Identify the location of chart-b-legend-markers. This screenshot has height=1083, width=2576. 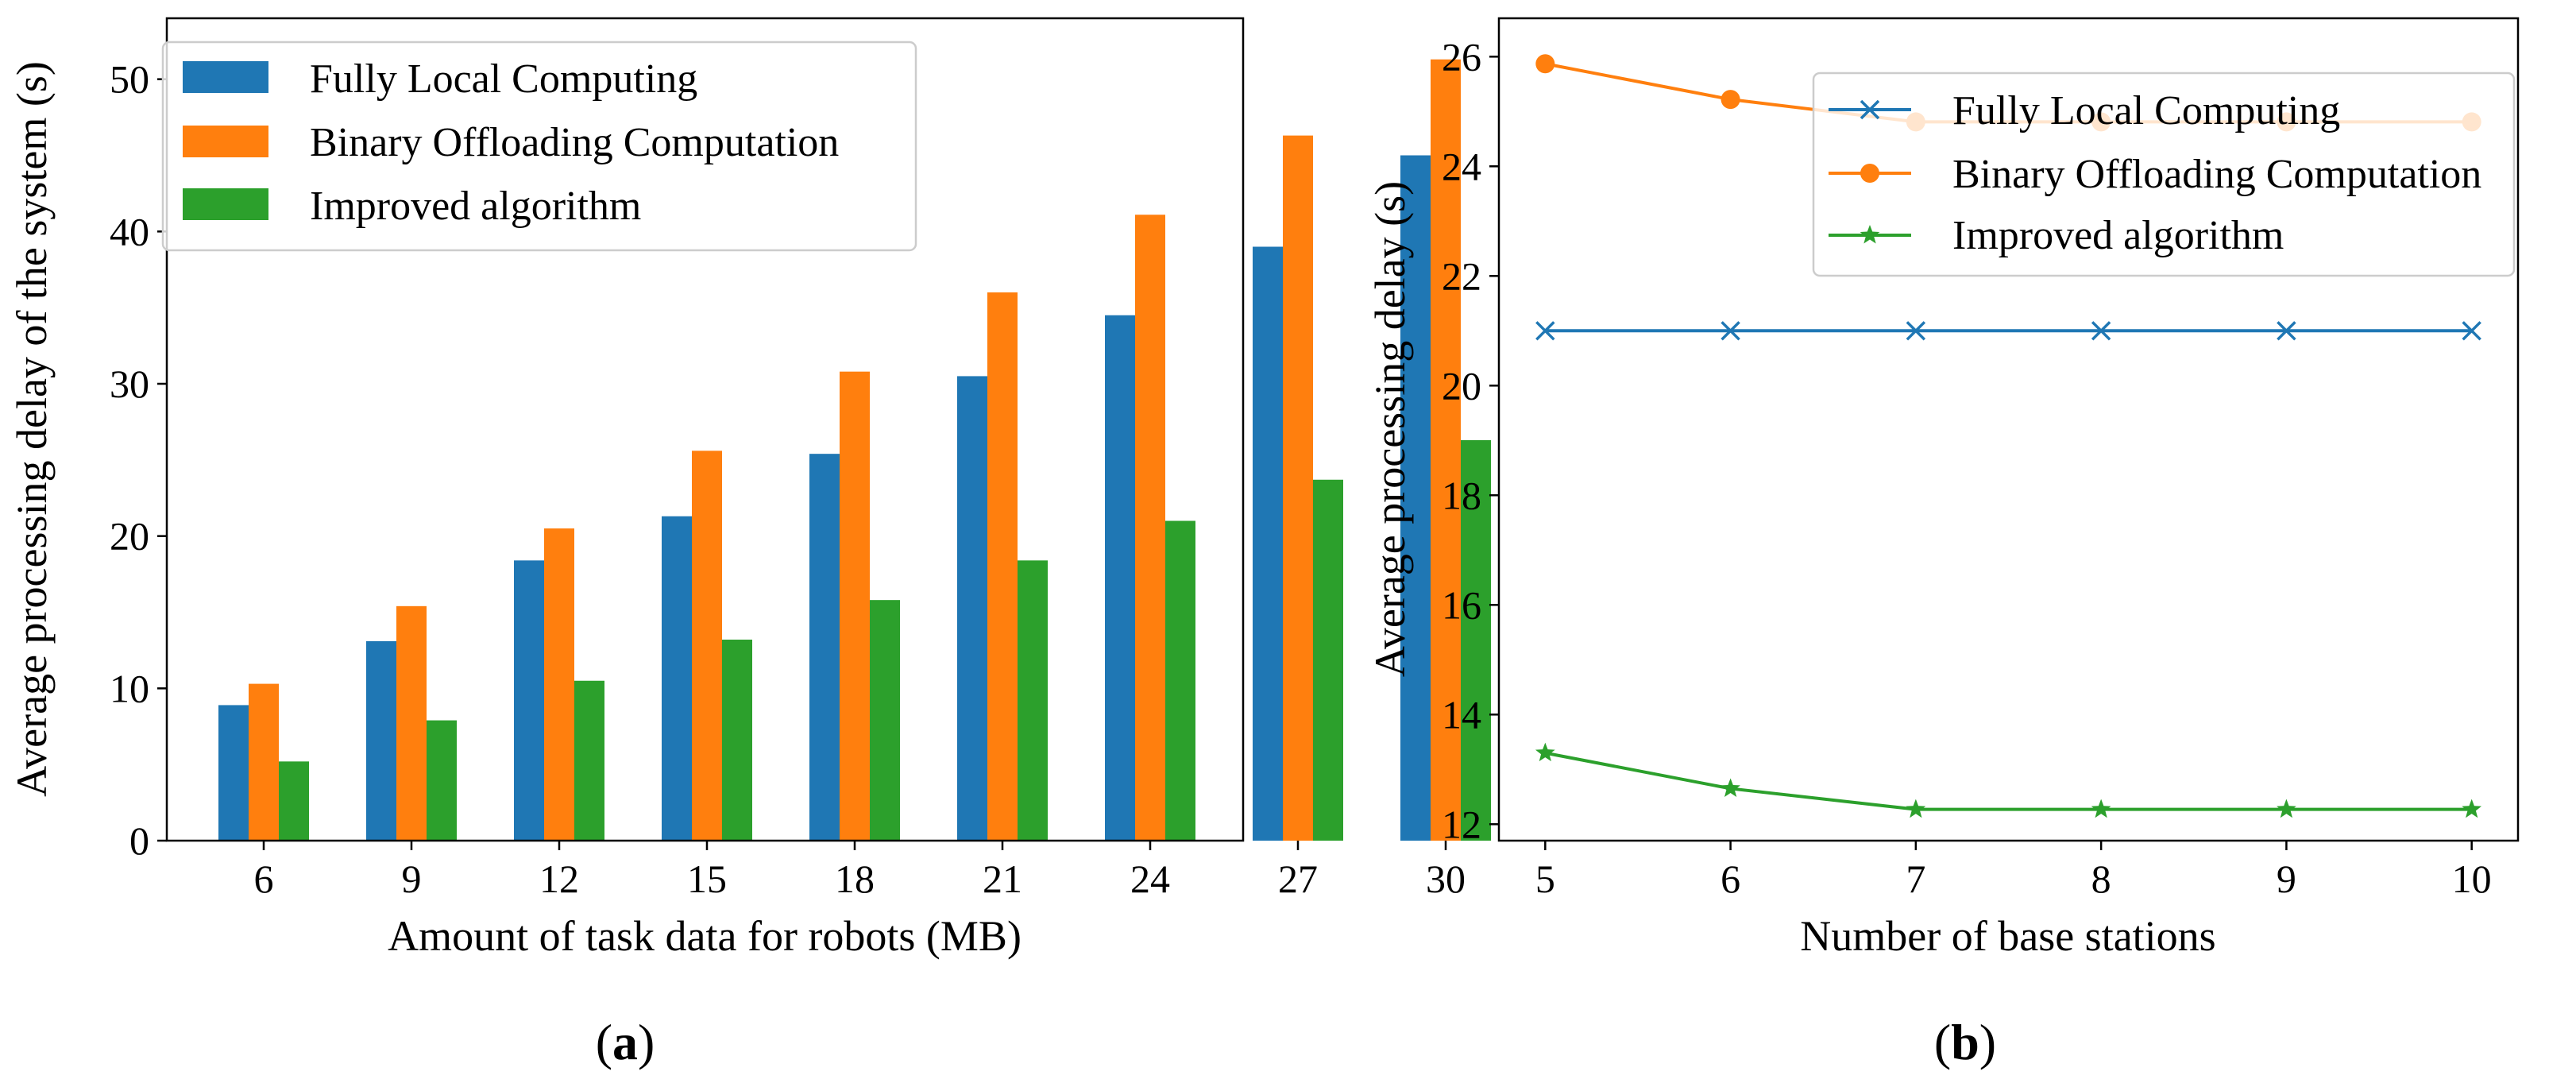
(1870, 171).